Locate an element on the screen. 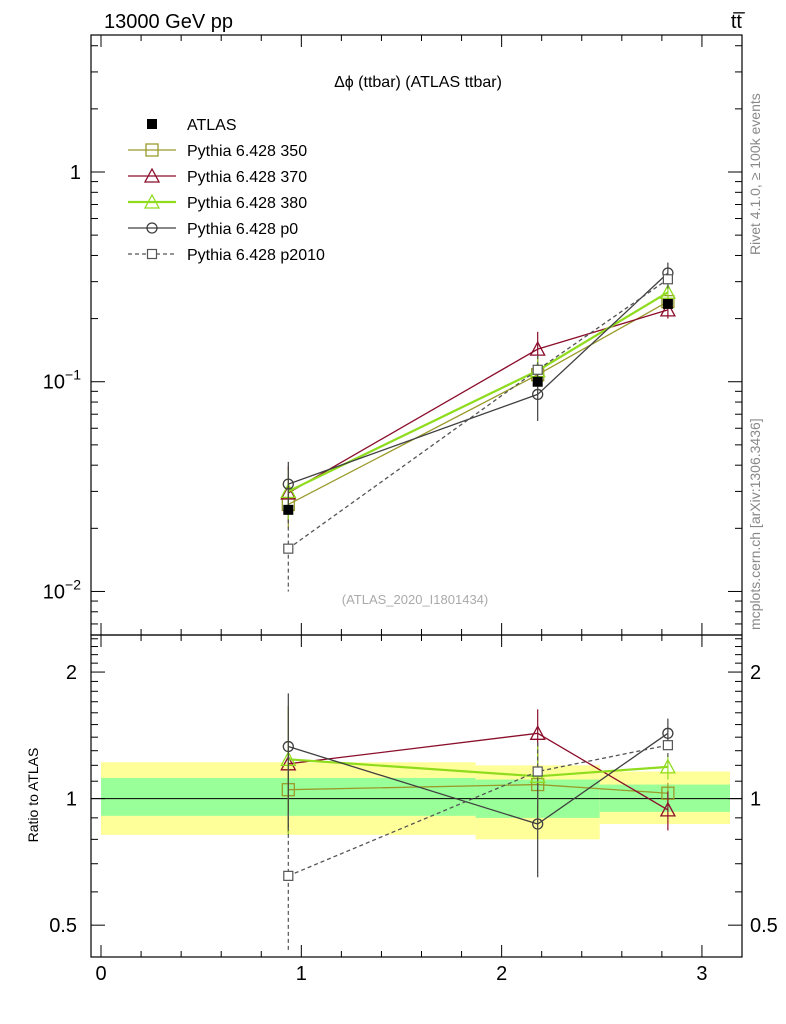  x-tick-label: 2 is located at coordinates (501, 974).